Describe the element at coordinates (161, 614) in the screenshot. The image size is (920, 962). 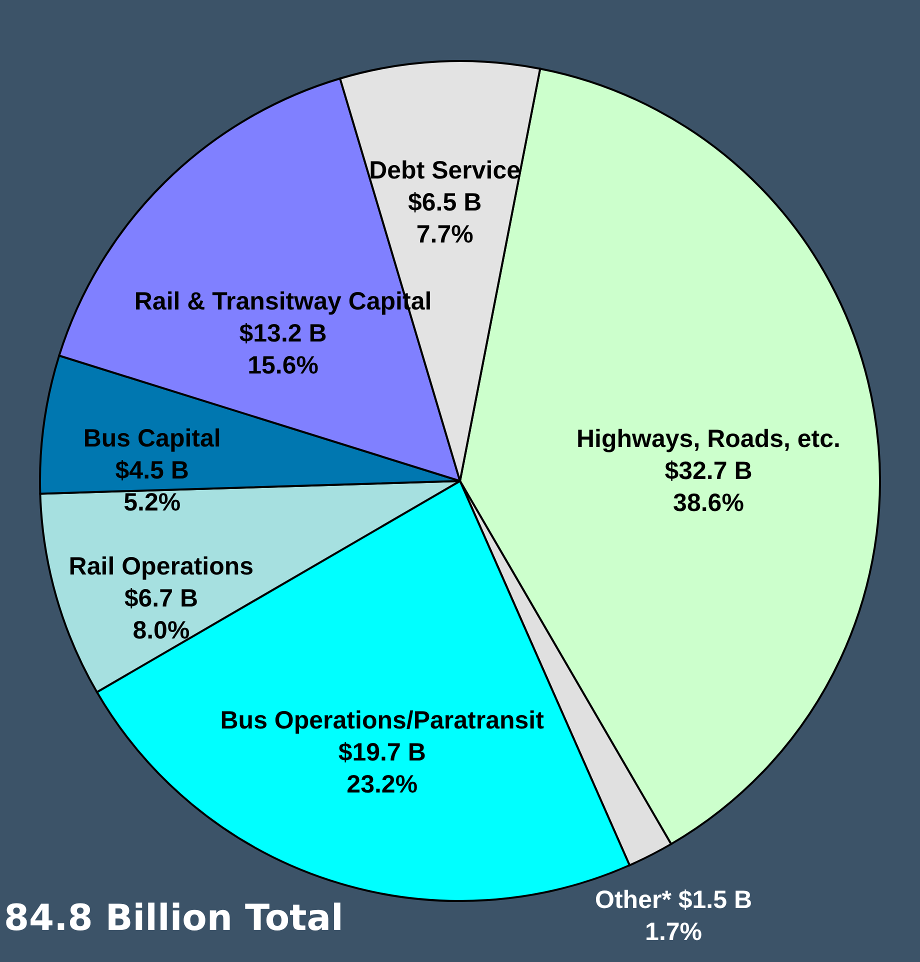
I see `data-label: $6.7 B 8.0%` at that location.